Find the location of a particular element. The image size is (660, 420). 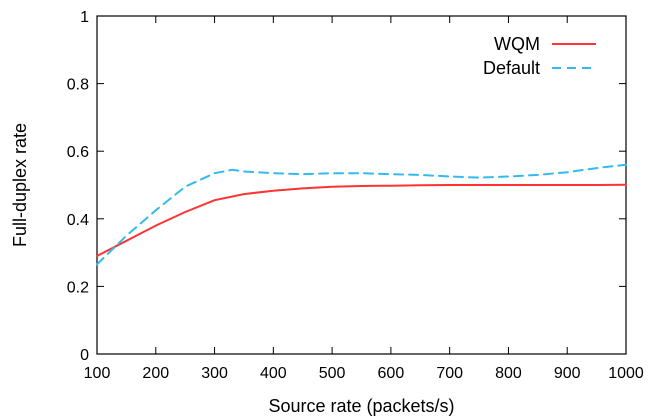

series-line-wqm is located at coordinates (361, 220).